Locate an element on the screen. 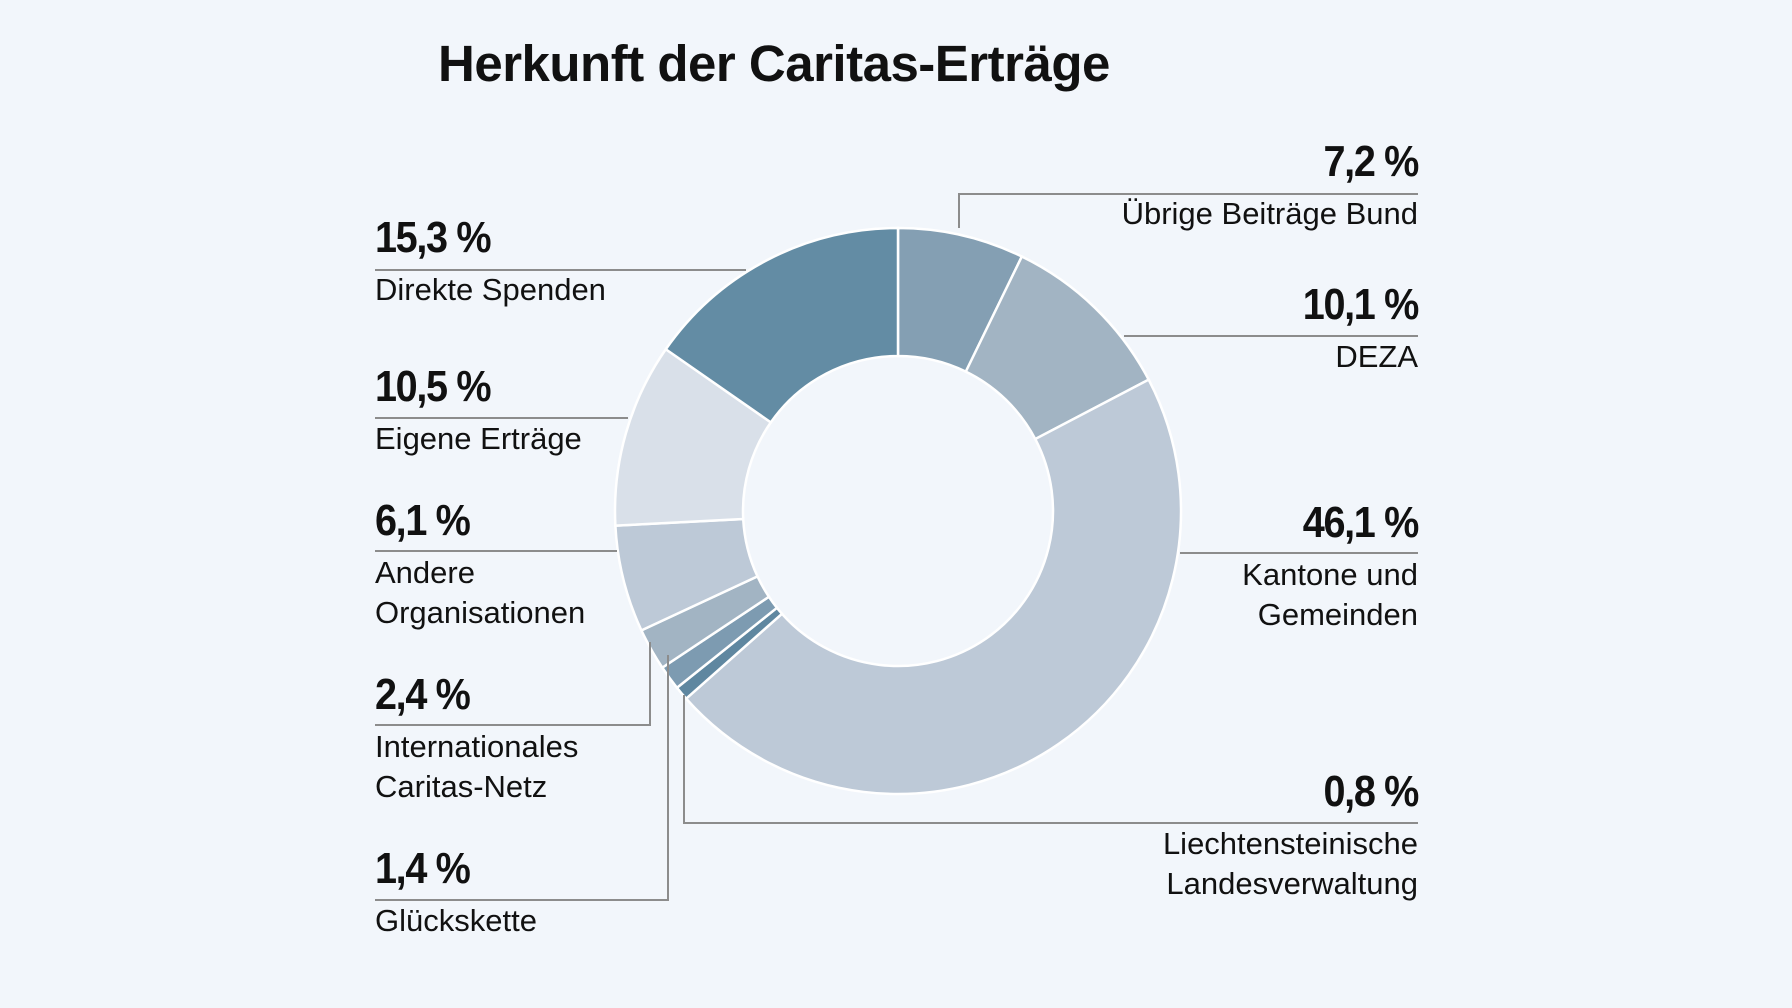  value-label: 10,1 % is located at coordinates (1361, 304).